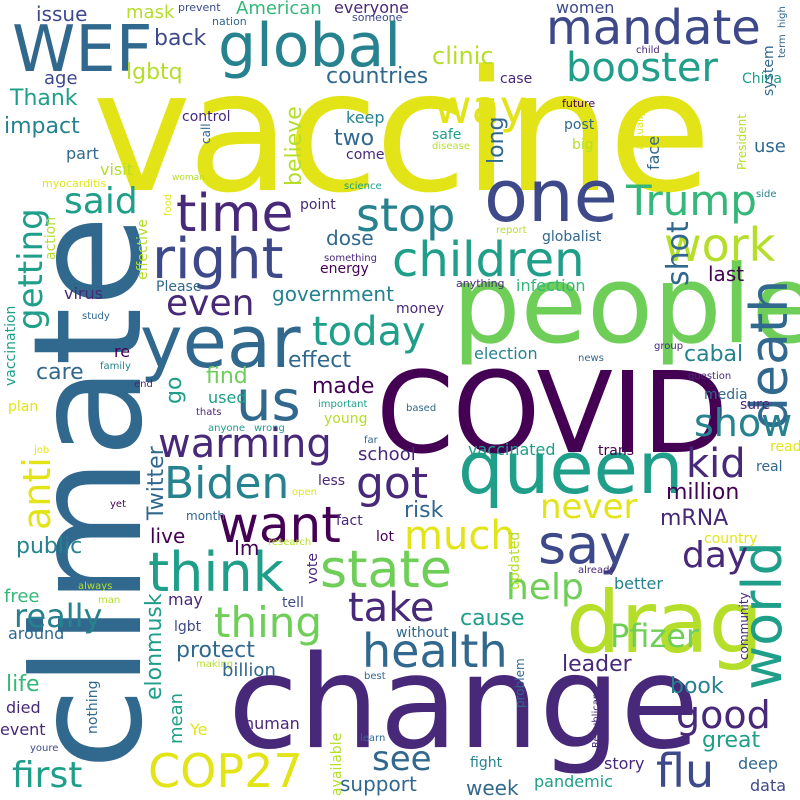 Image resolution: width=800 pixels, height=800 pixels. What do you see at coordinates (176, 718) in the screenshot?
I see `word-mean: mean` at bounding box center [176, 718].